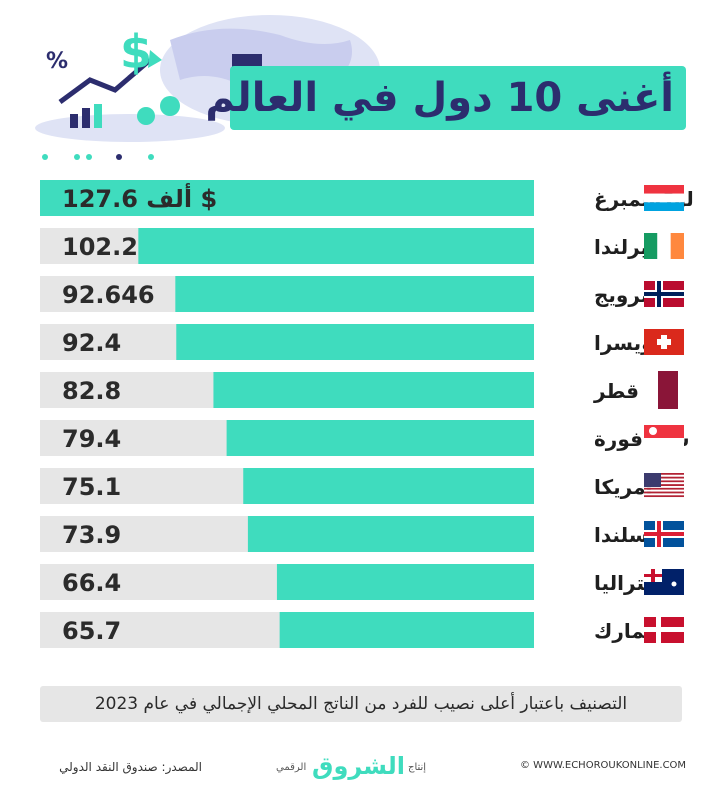  What do you see at coordinates (139, 198) in the screenshot?
I see `value-label: 127.6 ألف $` at bounding box center [139, 198].